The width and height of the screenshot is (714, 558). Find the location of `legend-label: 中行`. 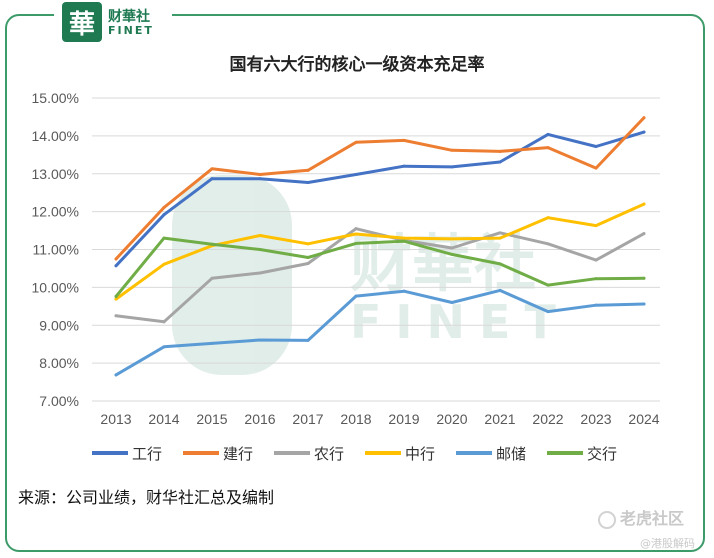

legend-label: 中行 is located at coordinates (420, 454).